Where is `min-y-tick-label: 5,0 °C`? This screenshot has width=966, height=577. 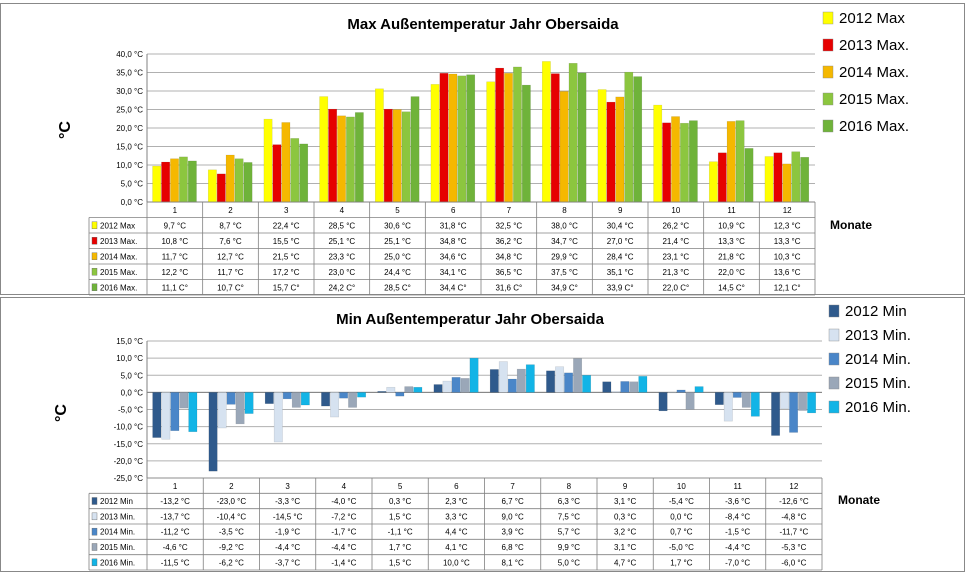 min-y-tick-label: 5,0 °C is located at coordinates (132, 375).